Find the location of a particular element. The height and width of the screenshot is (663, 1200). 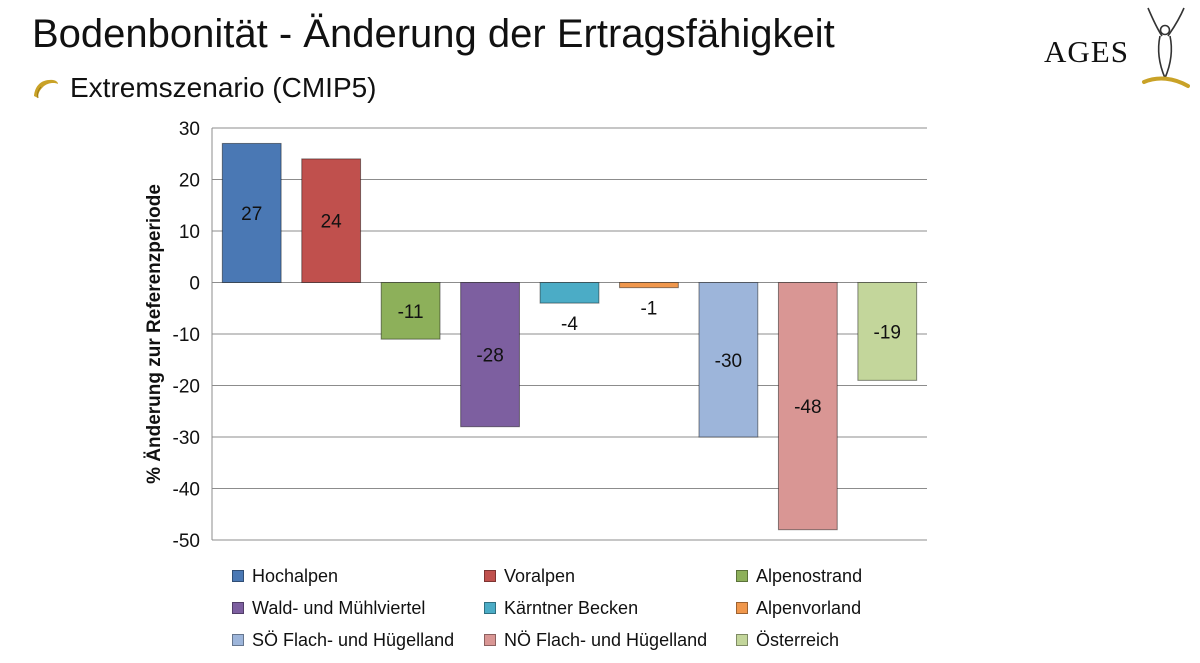

data-label: -30 is located at coordinates (728, 361).